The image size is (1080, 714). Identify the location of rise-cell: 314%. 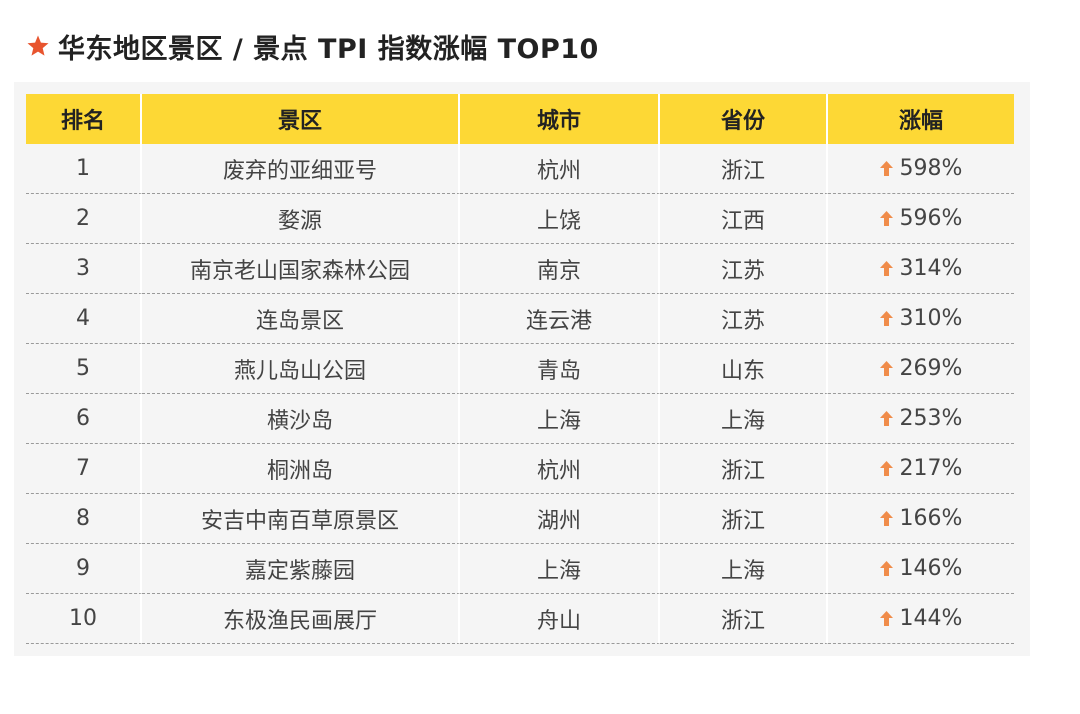
(921, 269).